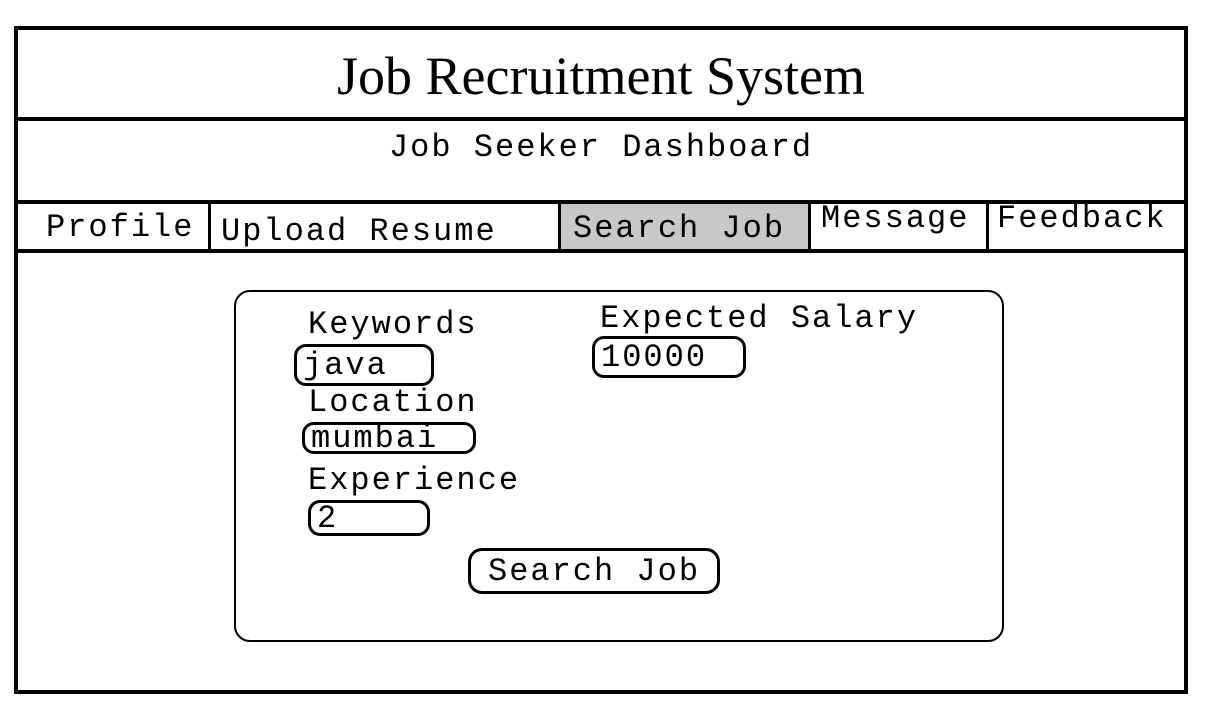 The image size is (1216, 720). I want to click on tab-profile: Profile, so click(120, 227).